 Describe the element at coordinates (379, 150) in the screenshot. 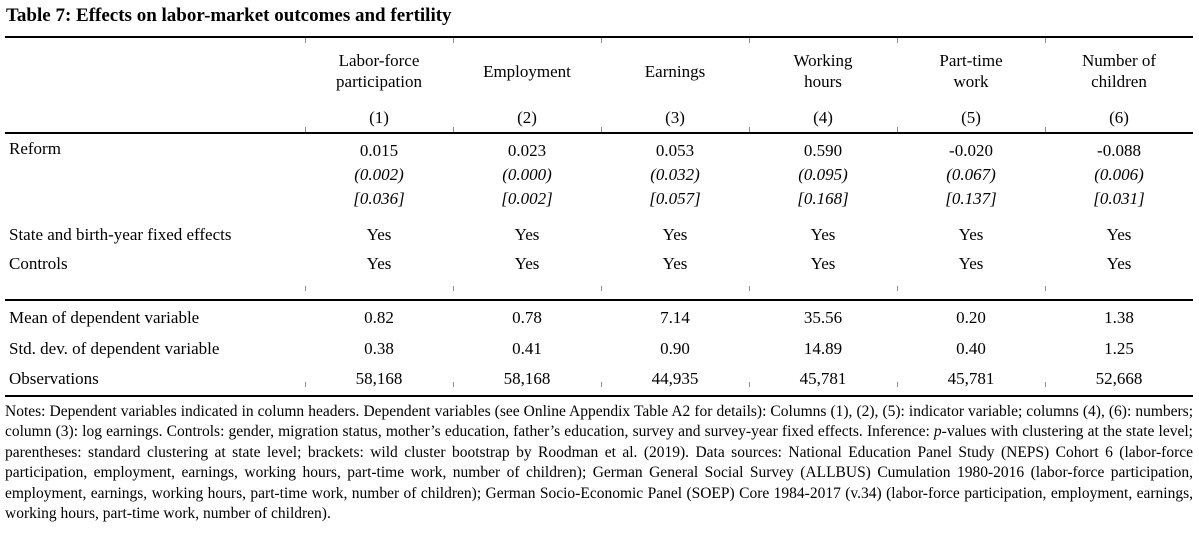

I see `coefficient: 0.015` at that location.